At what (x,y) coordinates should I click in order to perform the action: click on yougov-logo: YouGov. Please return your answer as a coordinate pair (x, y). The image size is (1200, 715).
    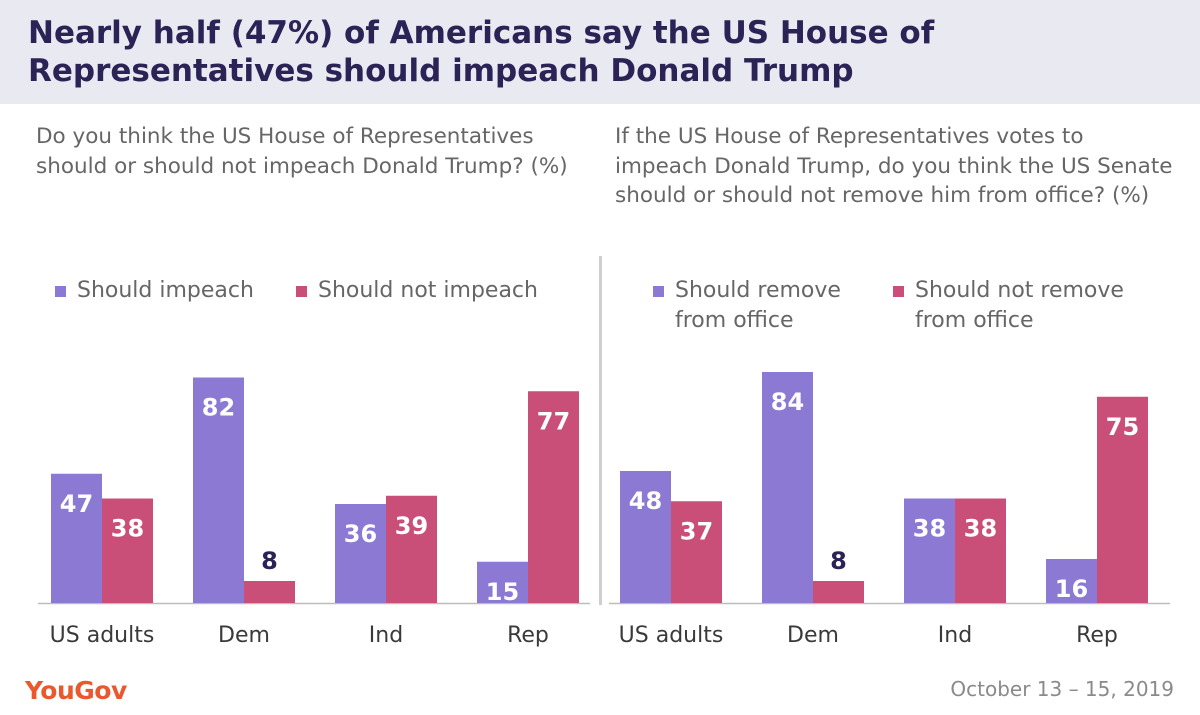
    Looking at the image, I should click on (76, 690).